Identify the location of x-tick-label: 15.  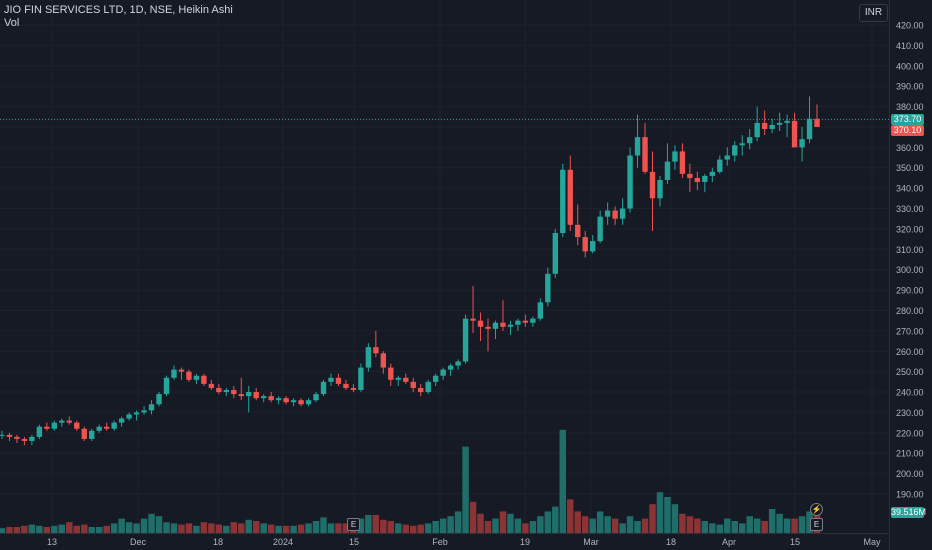
(354, 542).